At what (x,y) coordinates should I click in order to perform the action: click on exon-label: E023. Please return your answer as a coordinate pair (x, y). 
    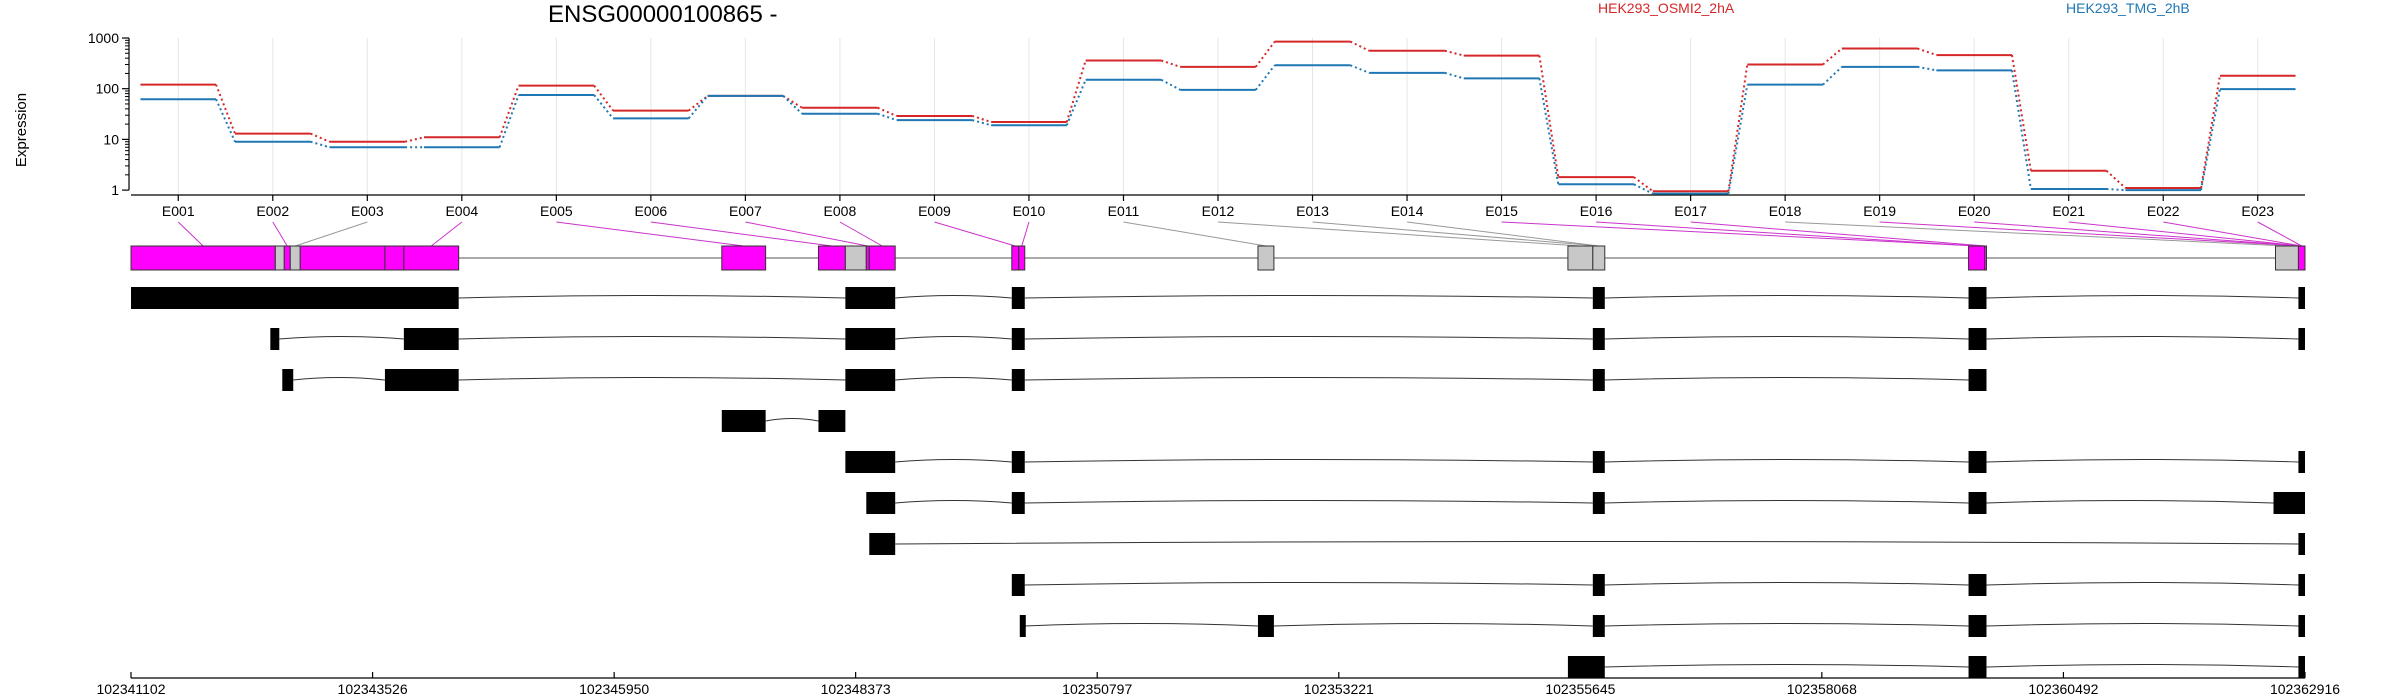
    Looking at the image, I should click on (2257, 211).